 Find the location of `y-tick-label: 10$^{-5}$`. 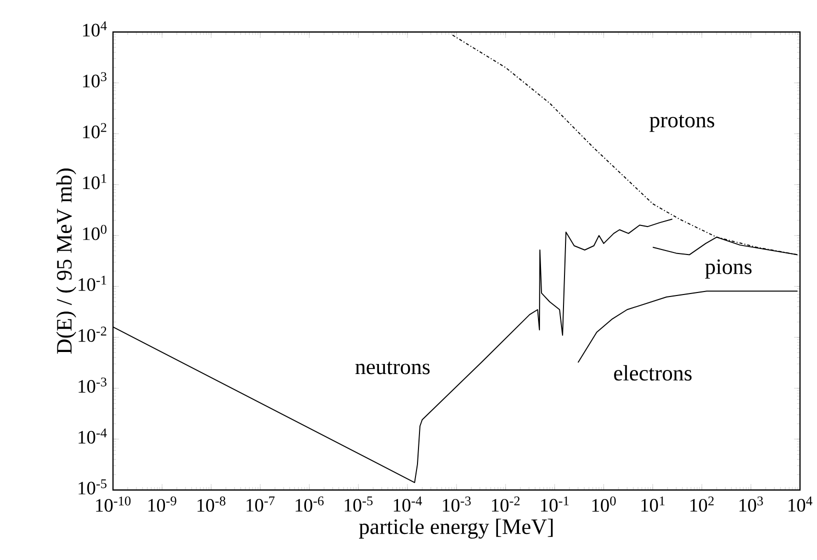

y-tick-label: 10$^{-5}$ is located at coordinates (92, 486).